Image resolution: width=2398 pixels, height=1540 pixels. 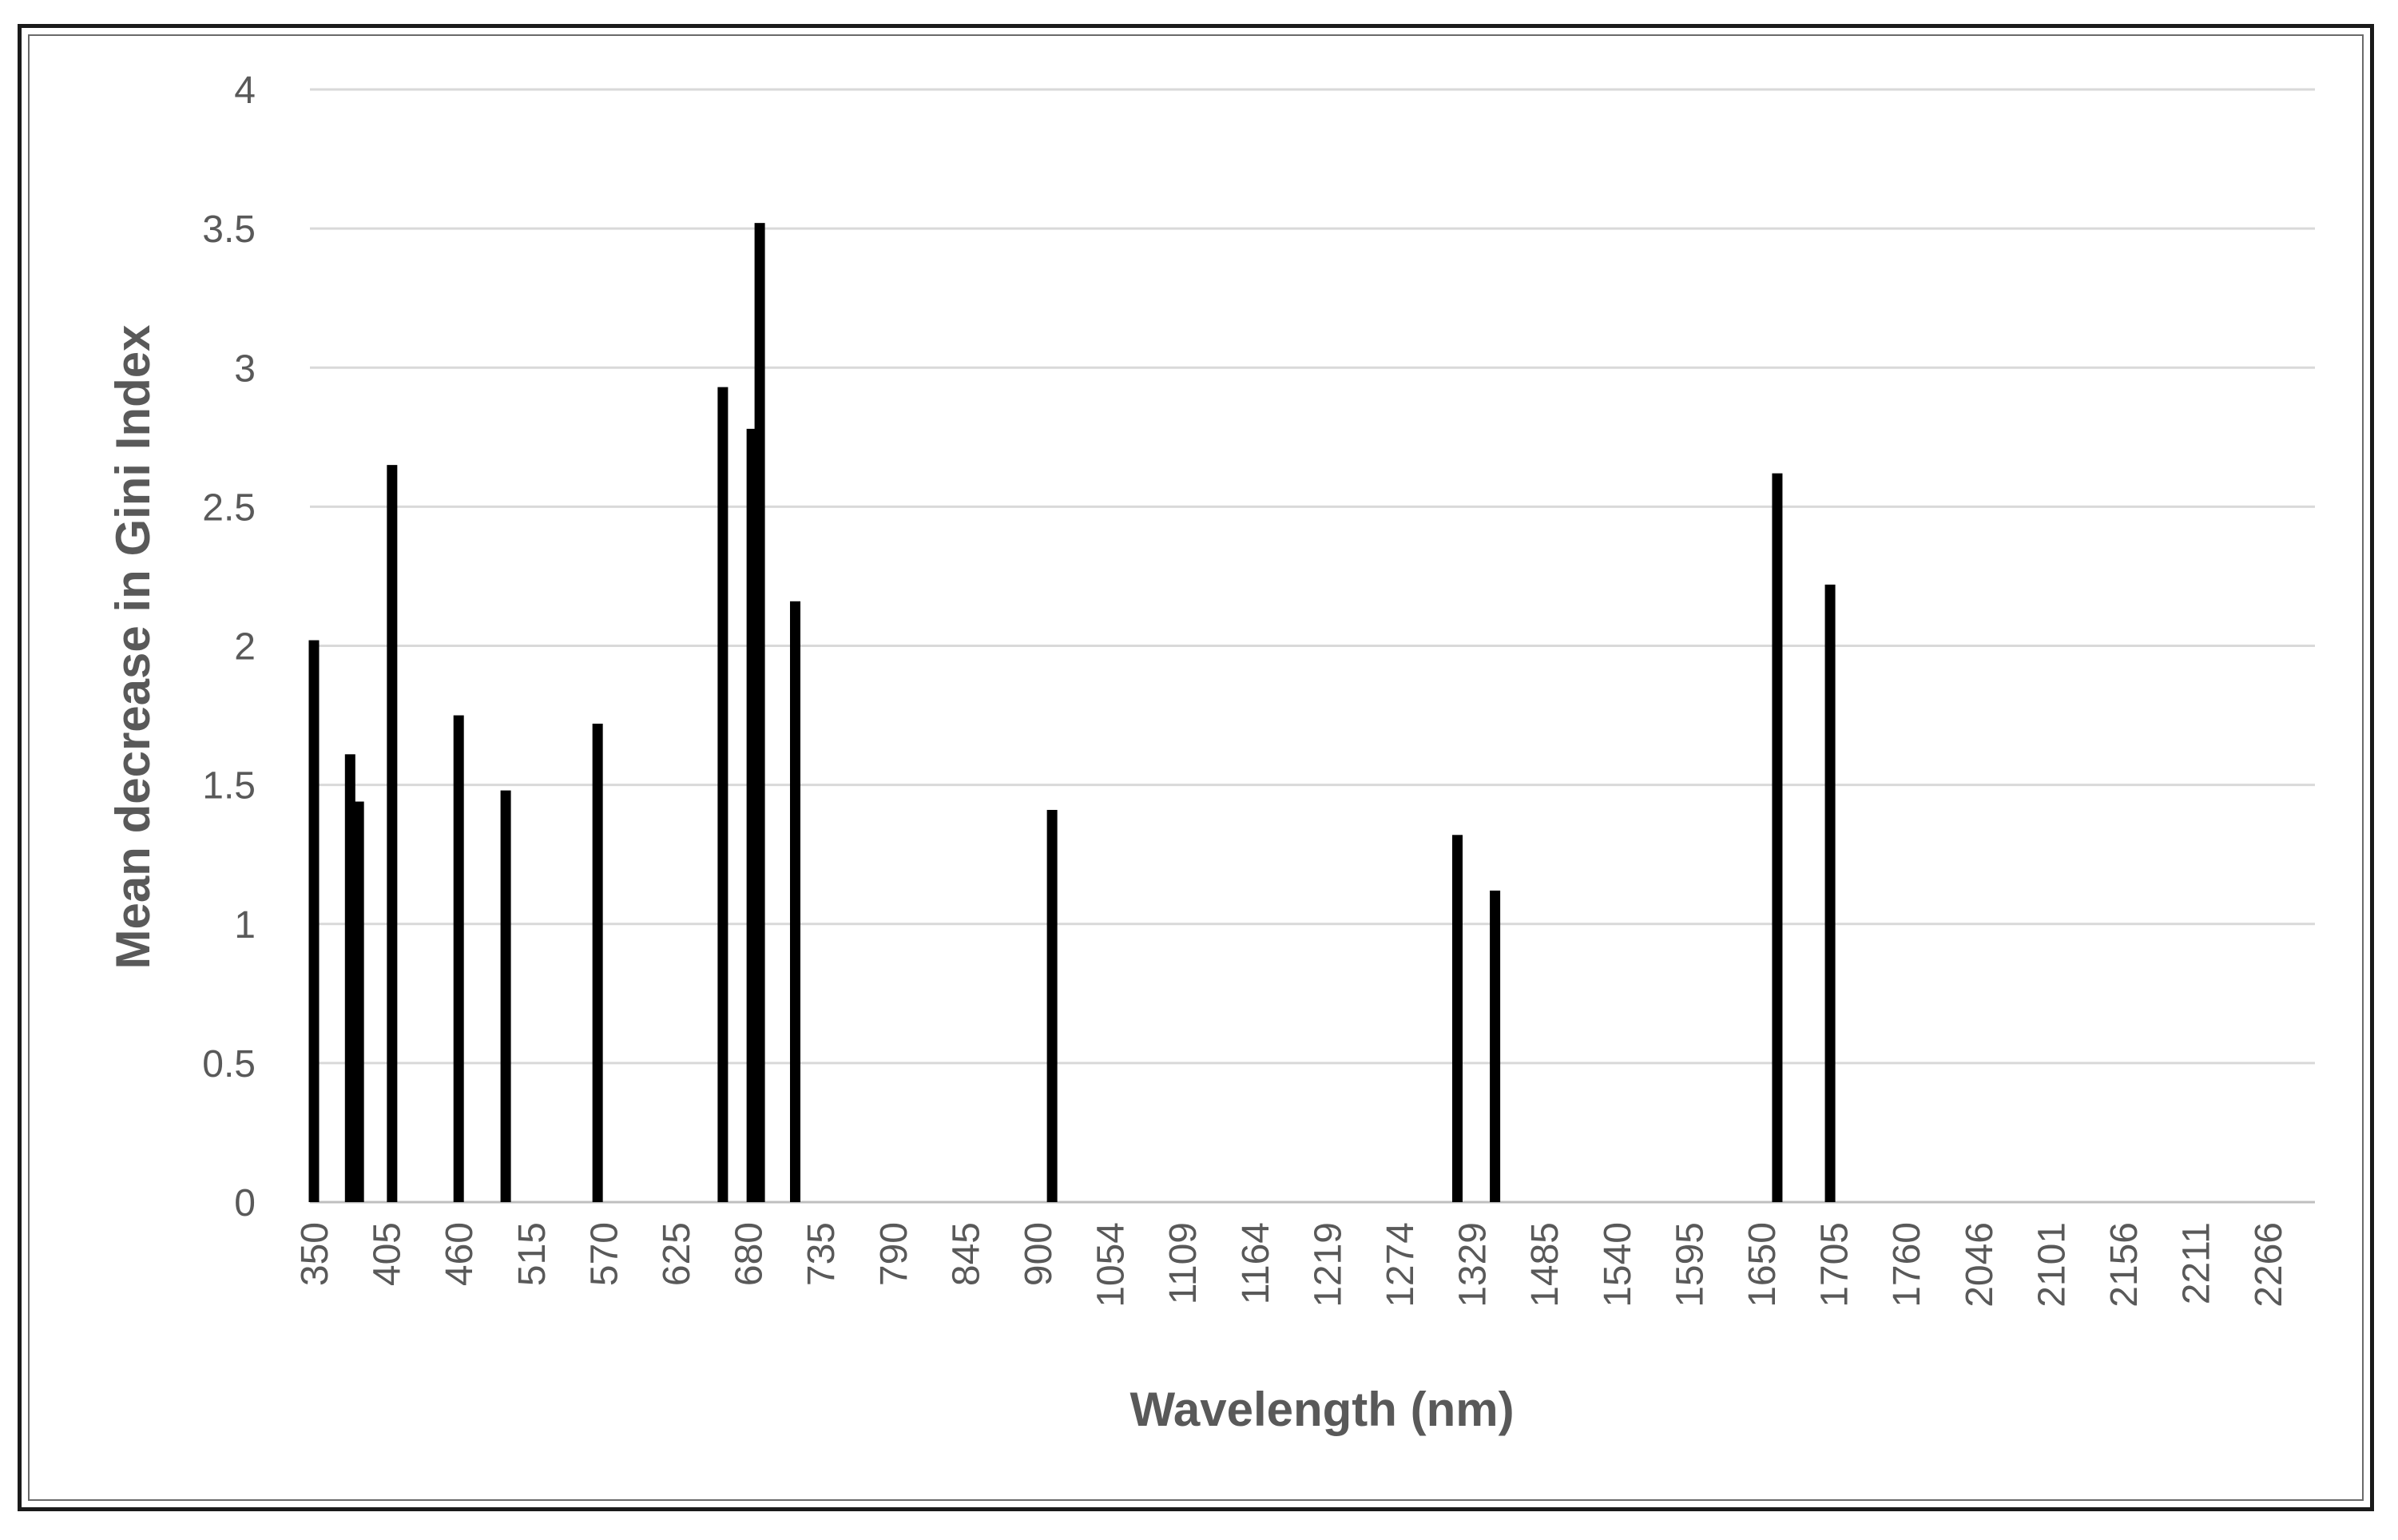 What do you see at coordinates (245, 925) in the screenshot?
I see `y-tick-label: 1` at bounding box center [245, 925].